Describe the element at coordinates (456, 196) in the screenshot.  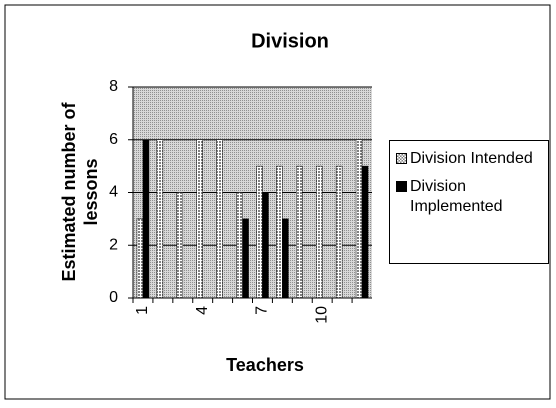
I see `legend-label: Division Implemented` at that location.